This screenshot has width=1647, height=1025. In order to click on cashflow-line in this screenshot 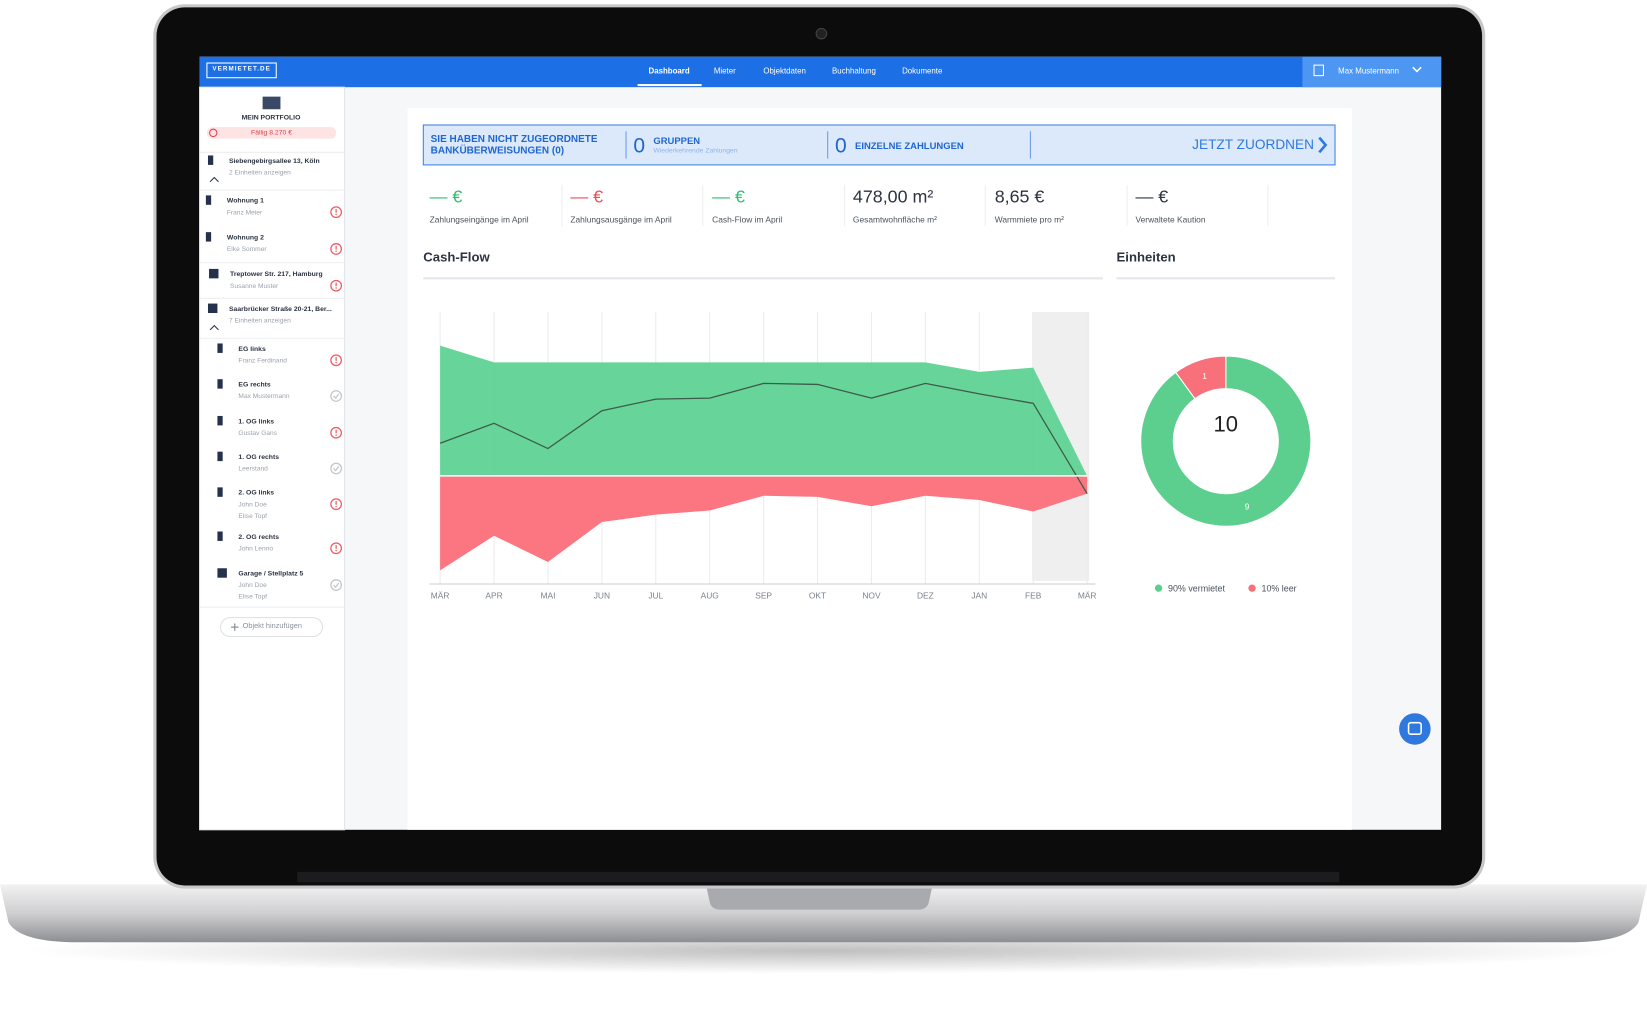, I will do `click(763, 438)`.